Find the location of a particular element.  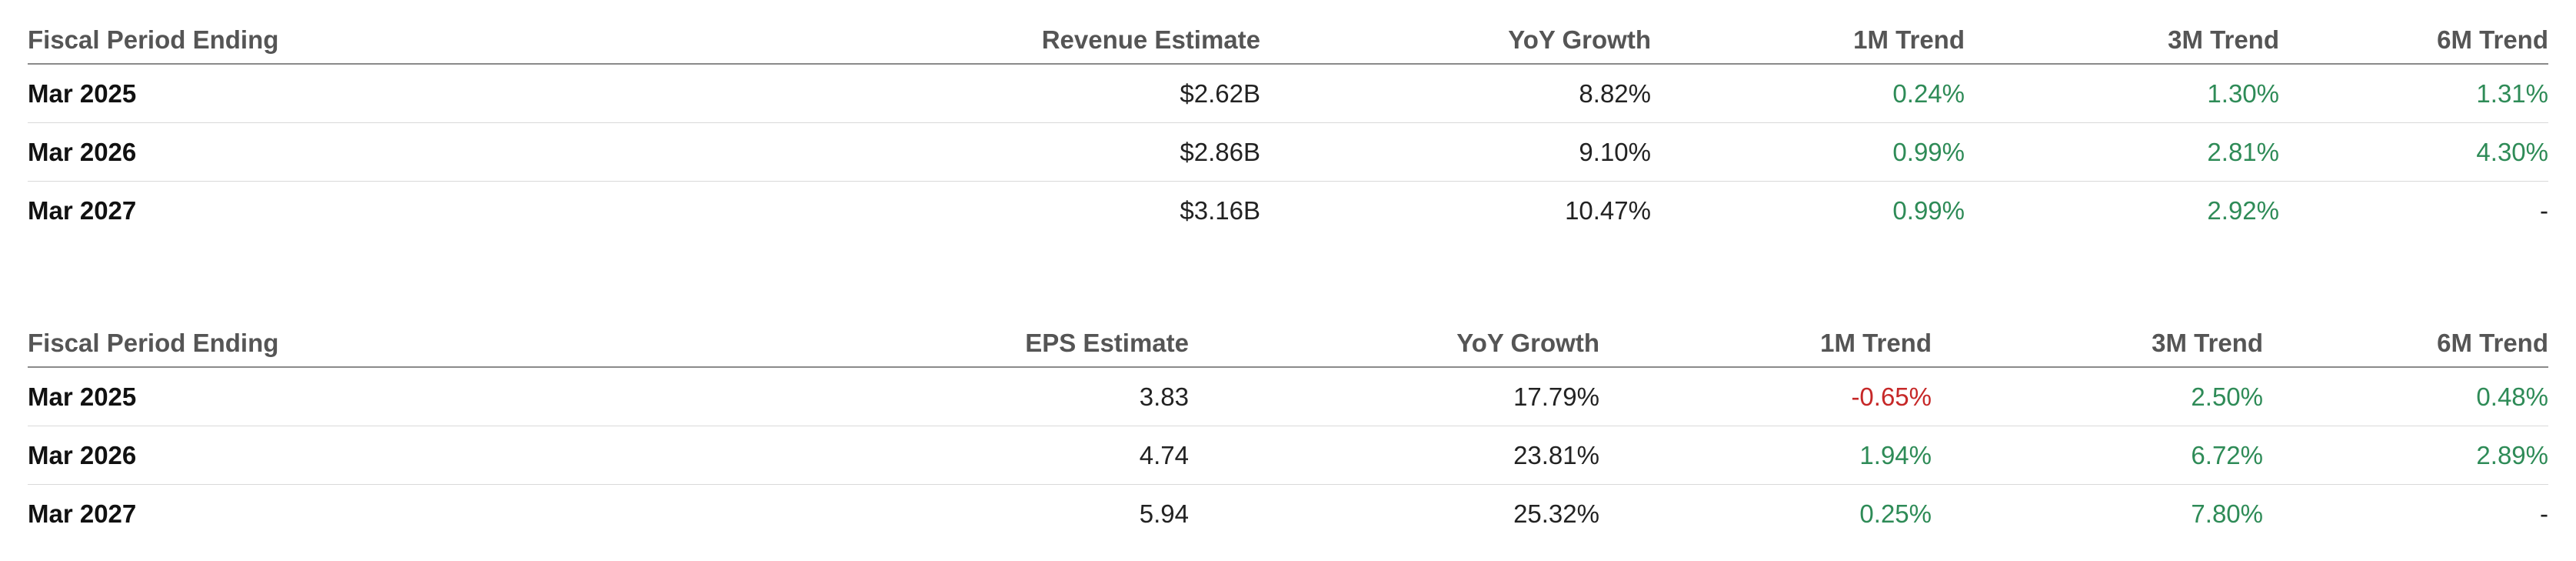

yoy-growth-cell: 8.82% is located at coordinates (1455, 94).